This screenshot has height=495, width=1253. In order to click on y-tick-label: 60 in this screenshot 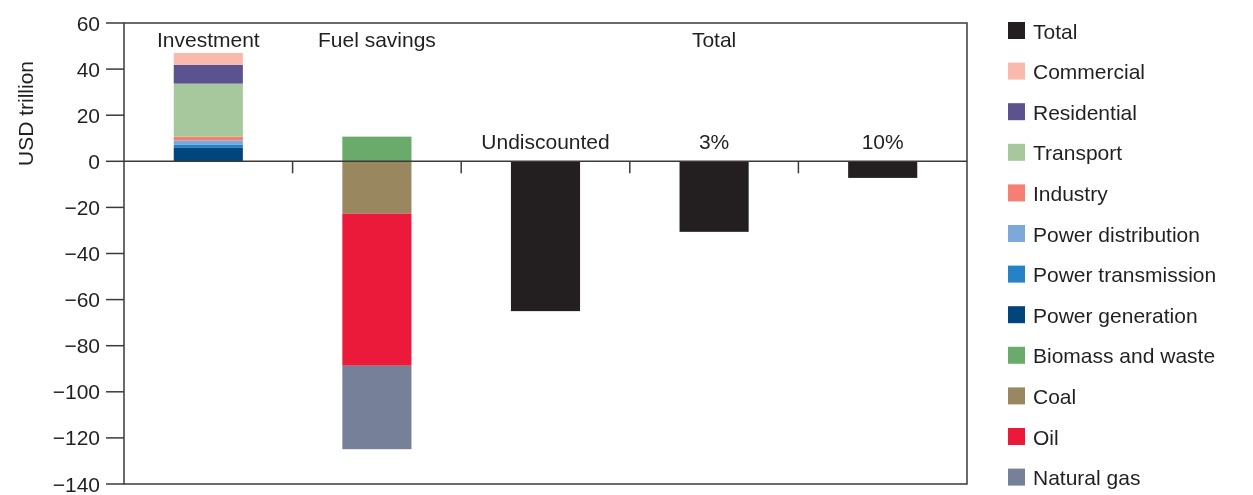, I will do `click(88, 23)`.